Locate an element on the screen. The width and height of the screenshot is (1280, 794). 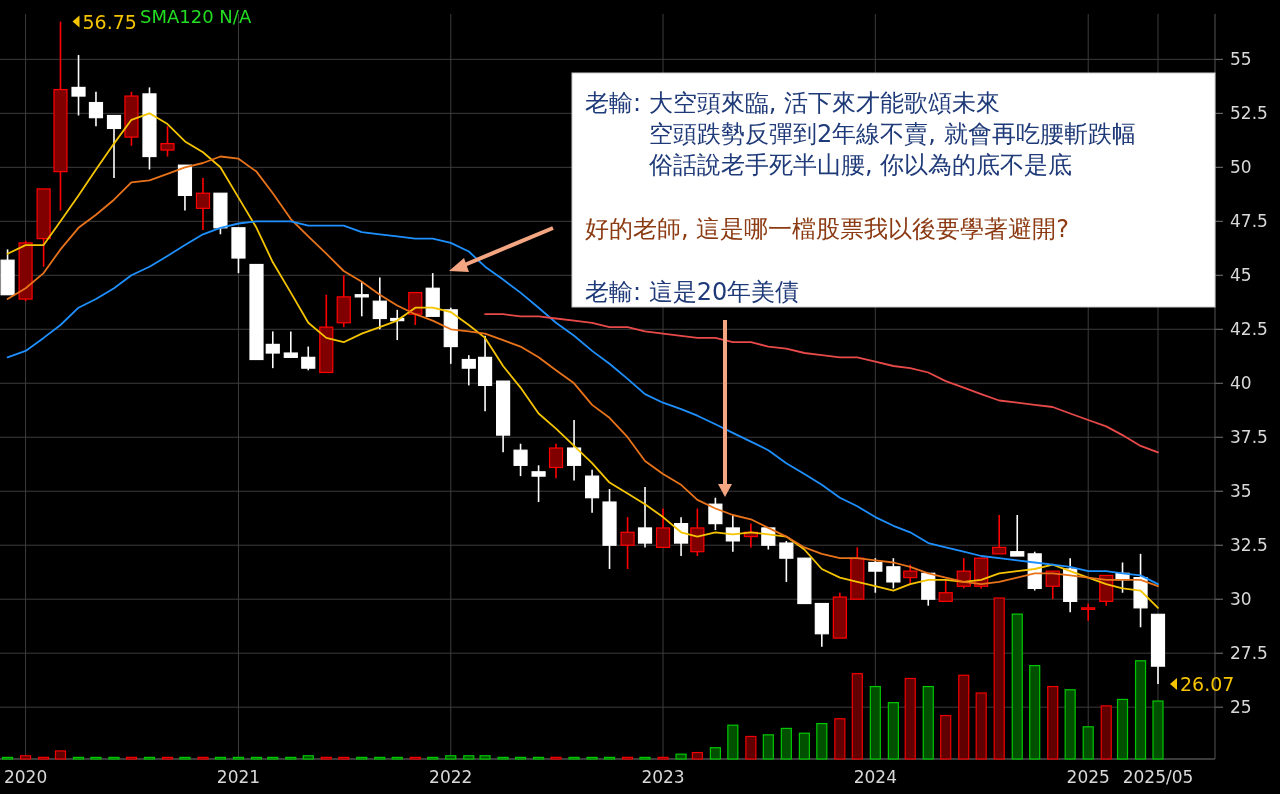
y-tick-label: 37.5 is located at coordinates (1249, 437).